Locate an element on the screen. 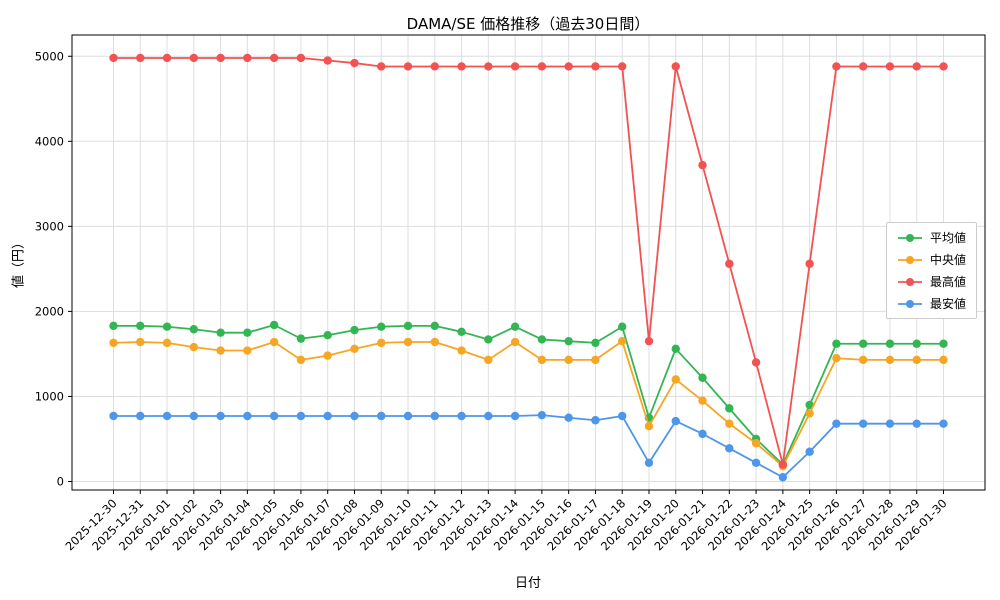 This screenshot has width=1000, height=600. legend-item-平均値: 平均値 is located at coordinates (931, 237).